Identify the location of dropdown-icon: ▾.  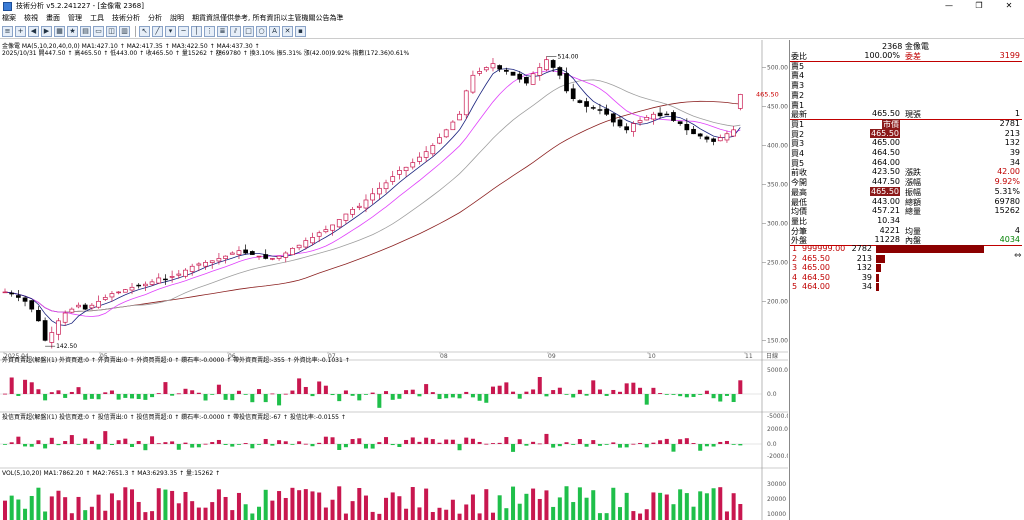
(170, 31).